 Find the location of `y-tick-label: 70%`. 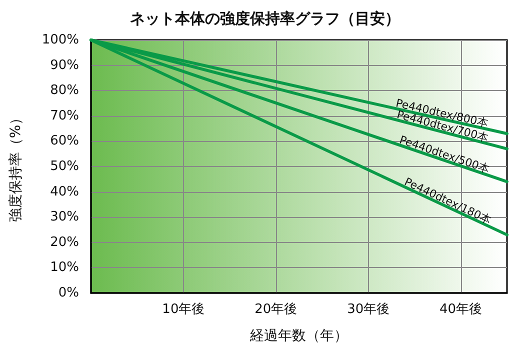

y-tick-label: 70% is located at coordinates (64, 116).